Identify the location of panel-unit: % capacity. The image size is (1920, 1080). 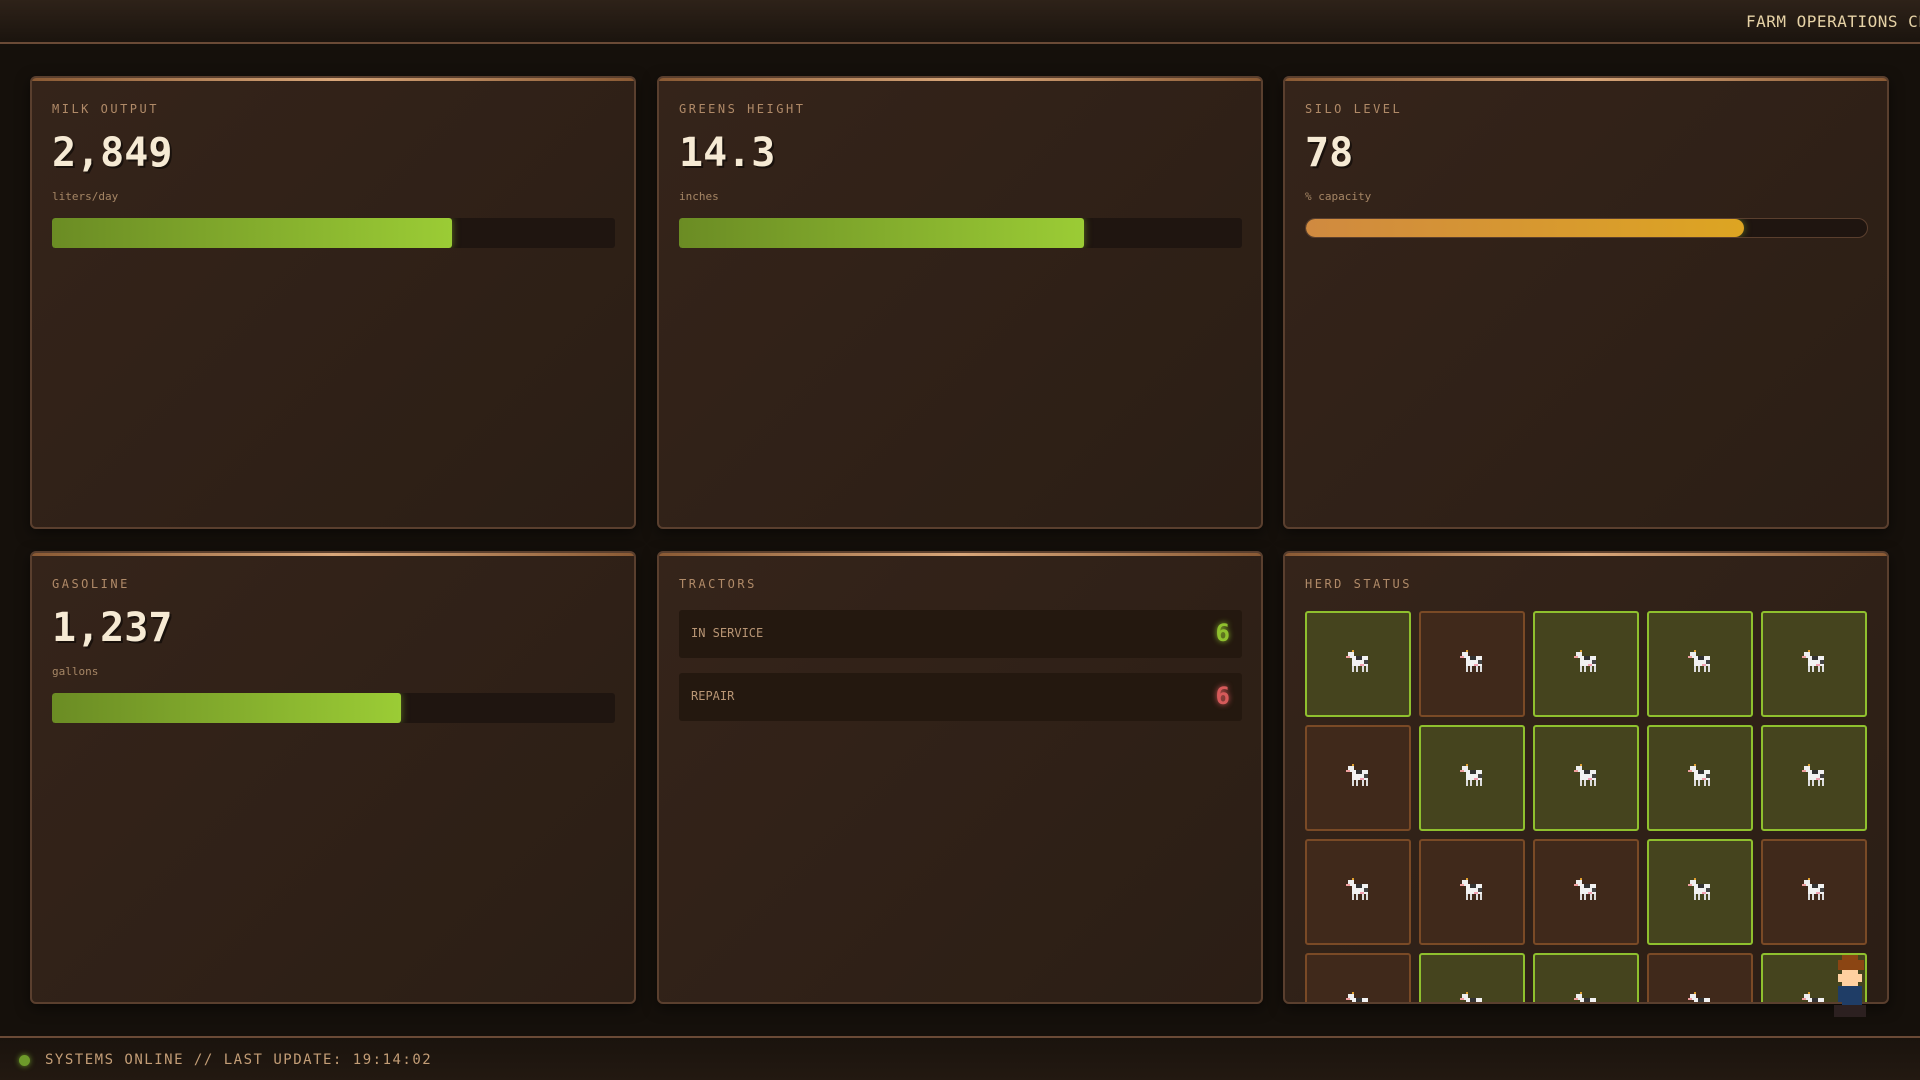
(1338, 196).